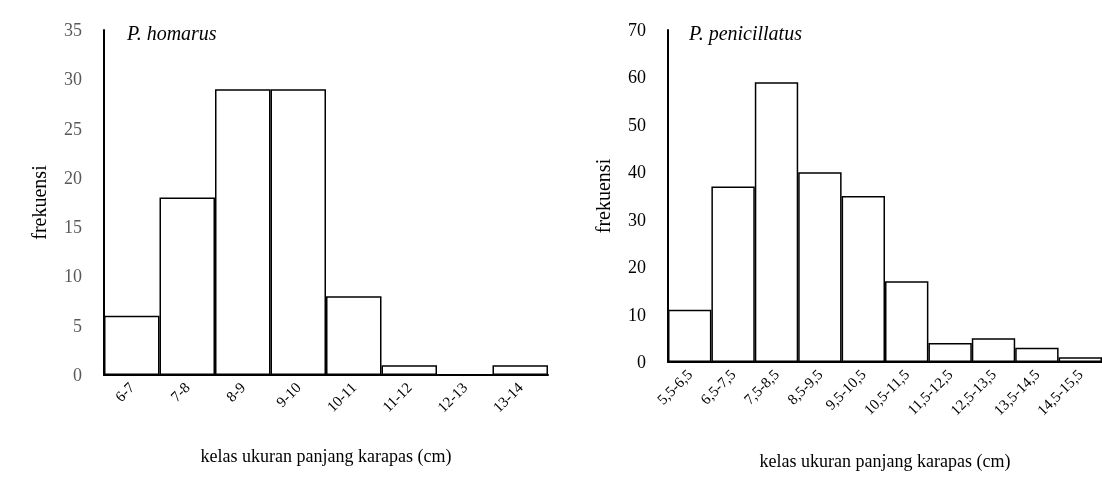 The image size is (1102, 482). Describe the element at coordinates (124, 391) in the screenshot. I see `x-tick-label: 6-7` at that location.